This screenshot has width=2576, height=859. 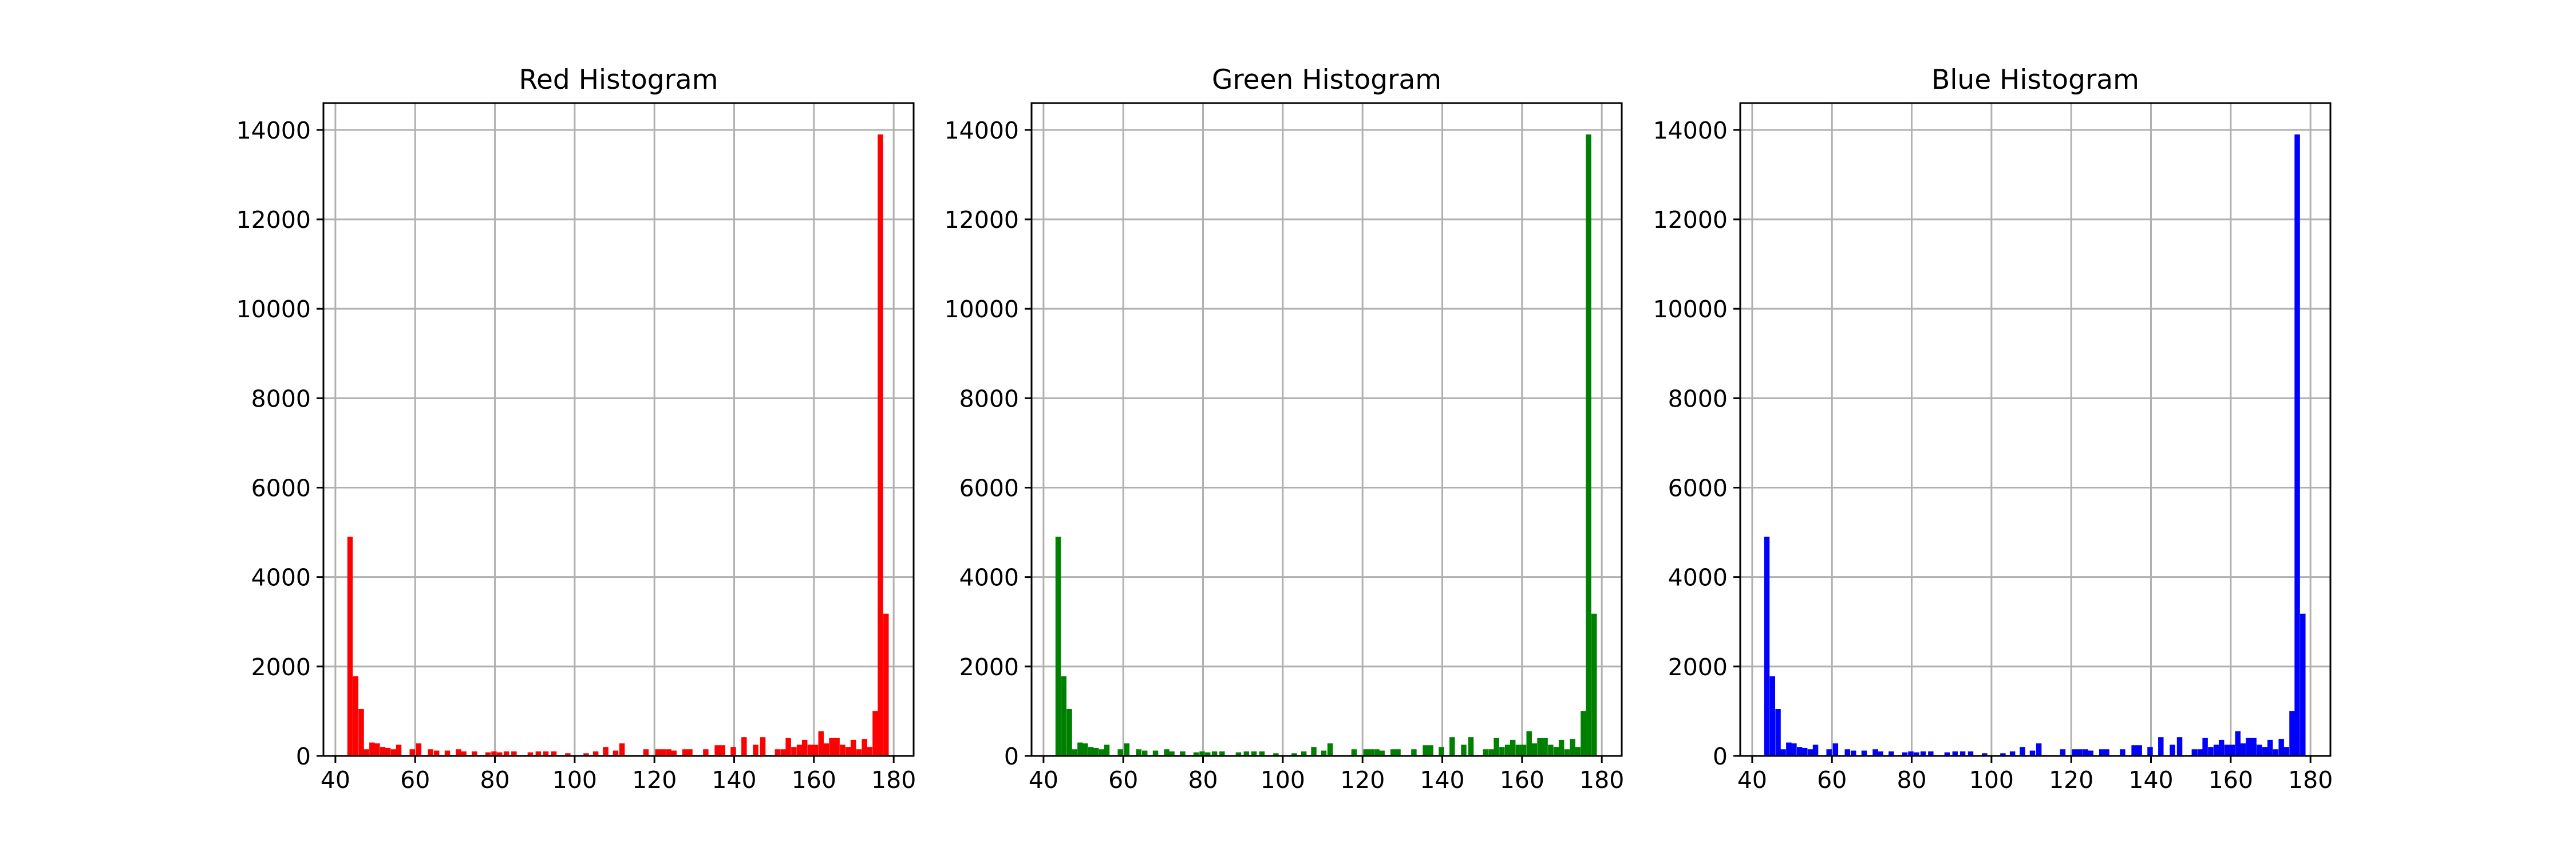 What do you see at coordinates (1698, 398) in the screenshot?
I see `blue-y-tick-label: 8000` at bounding box center [1698, 398].